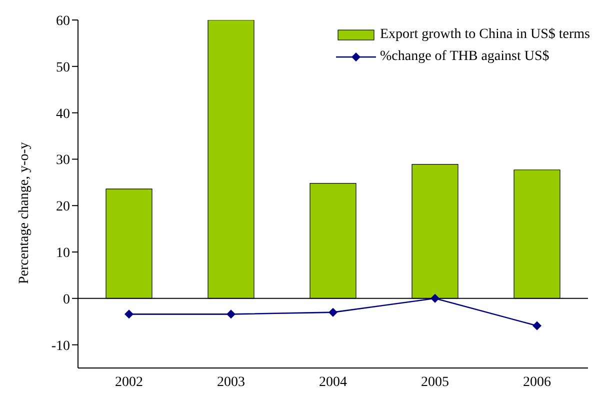 This screenshot has height=410, width=607. I want to click on y-tick-label: 50, so click(63, 68).